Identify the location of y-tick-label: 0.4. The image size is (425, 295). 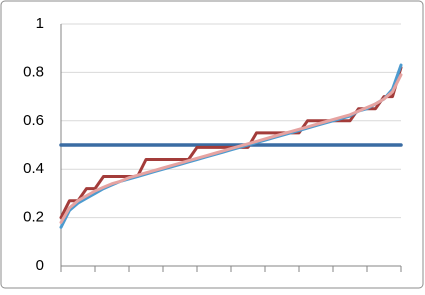
(33, 168).